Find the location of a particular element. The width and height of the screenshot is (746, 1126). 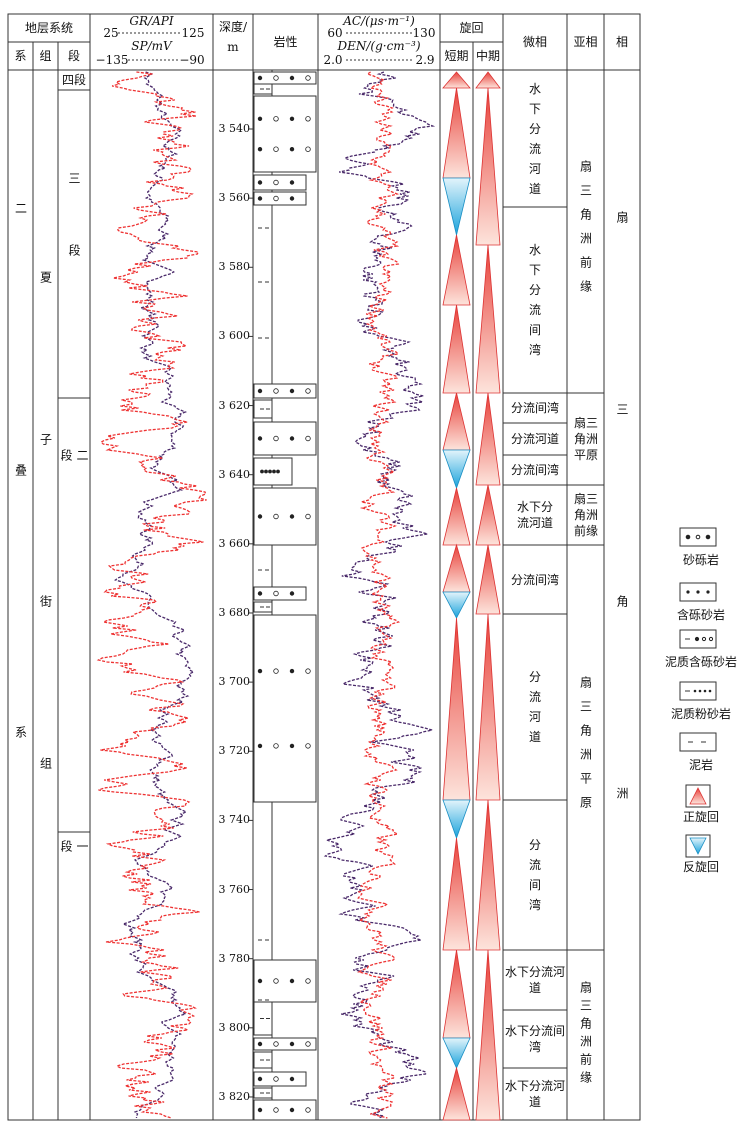

depth-tick-label: 3 760 is located at coordinates (234, 889).